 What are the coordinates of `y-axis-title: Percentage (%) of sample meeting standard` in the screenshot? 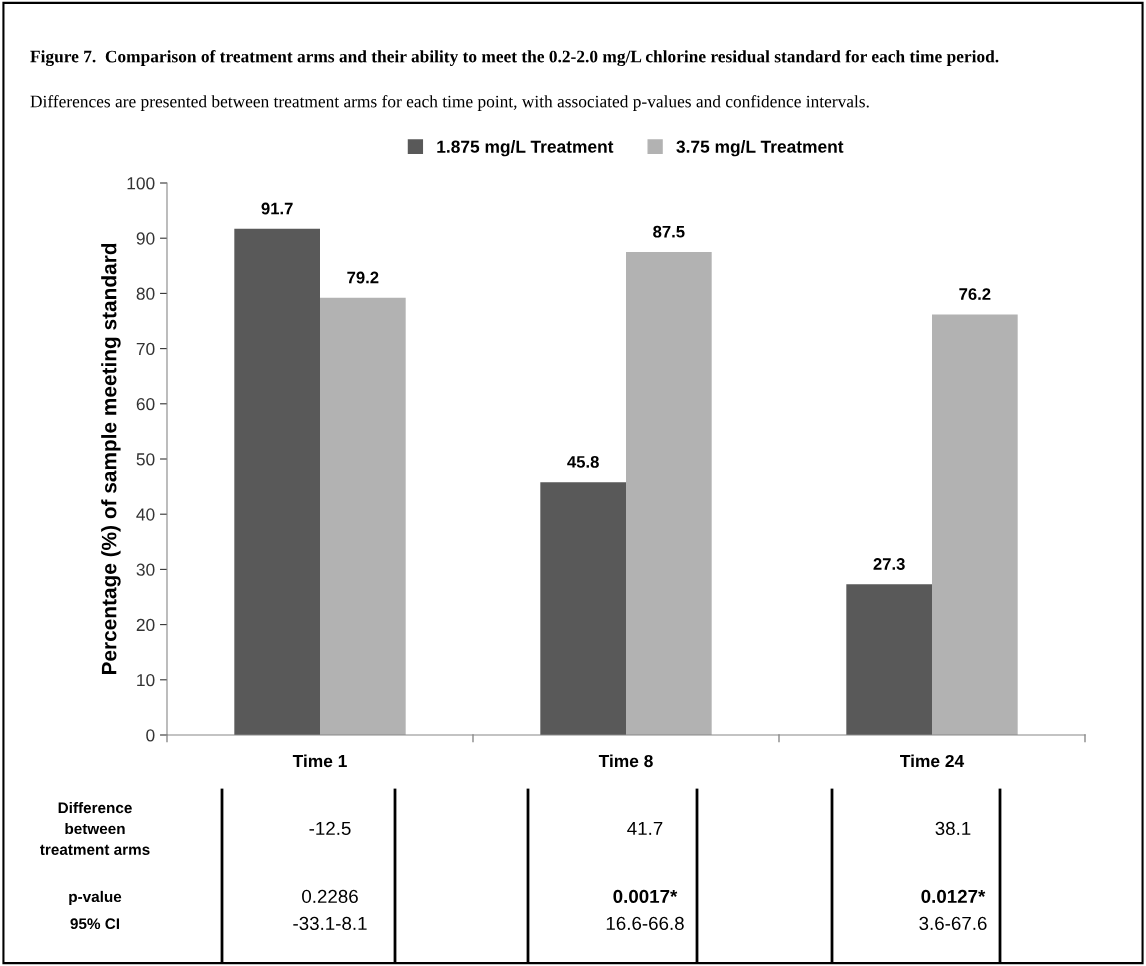 It's located at (111, 459).